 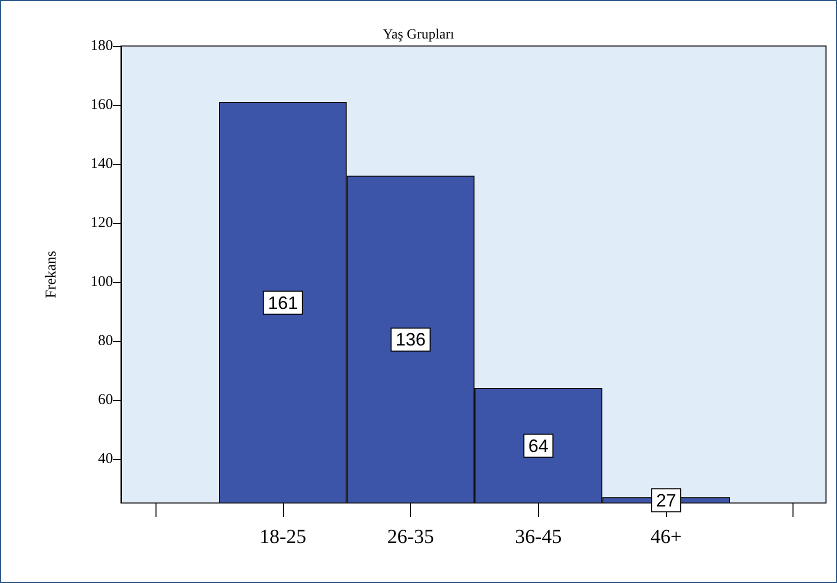 What do you see at coordinates (101, 104) in the screenshot?
I see `y-tick-label: 160` at bounding box center [101, 104].